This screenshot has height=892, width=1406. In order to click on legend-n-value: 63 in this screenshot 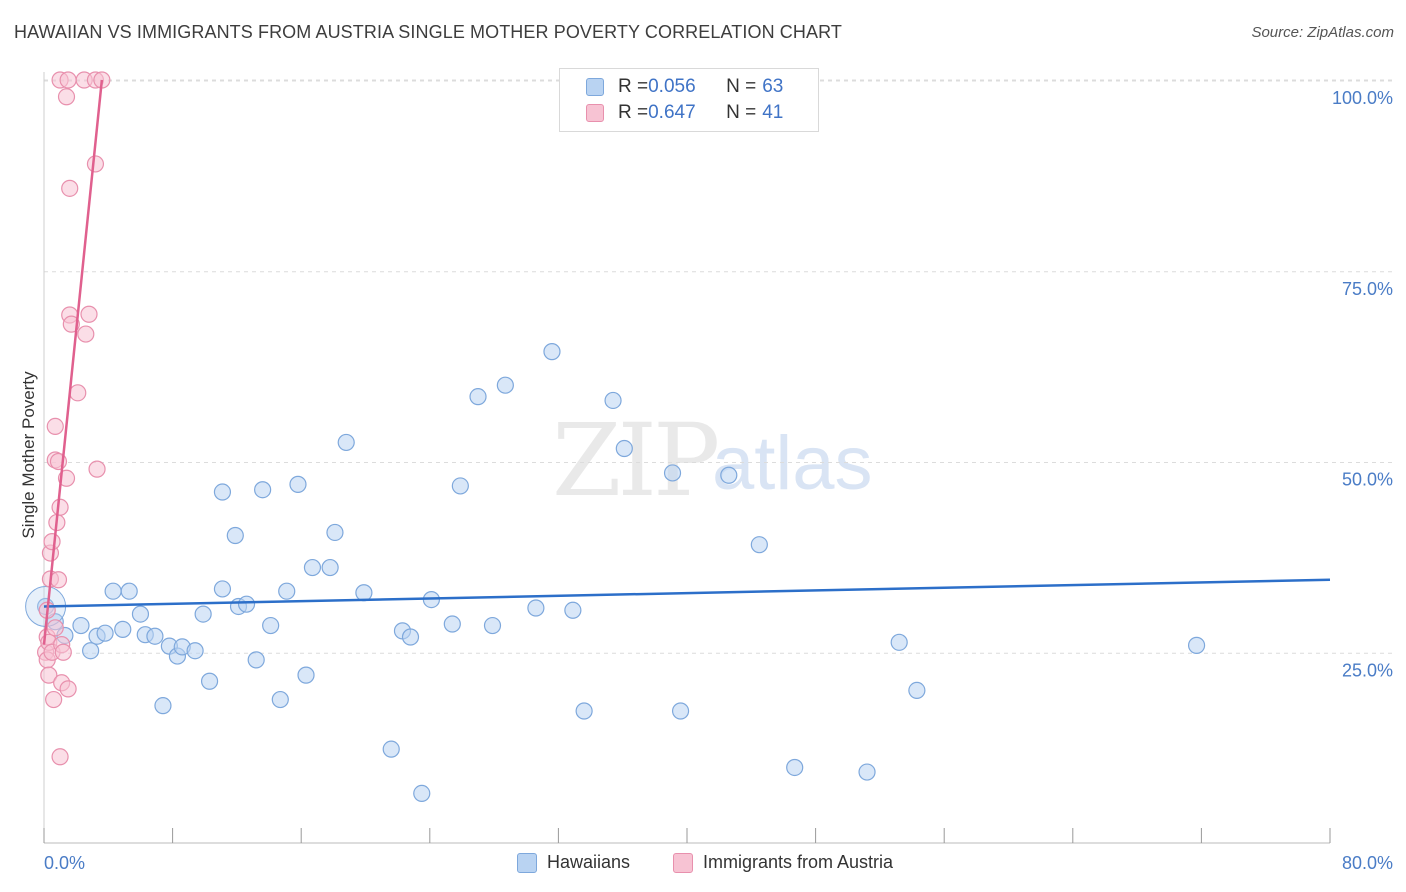, I will do `click(773, 86)`.